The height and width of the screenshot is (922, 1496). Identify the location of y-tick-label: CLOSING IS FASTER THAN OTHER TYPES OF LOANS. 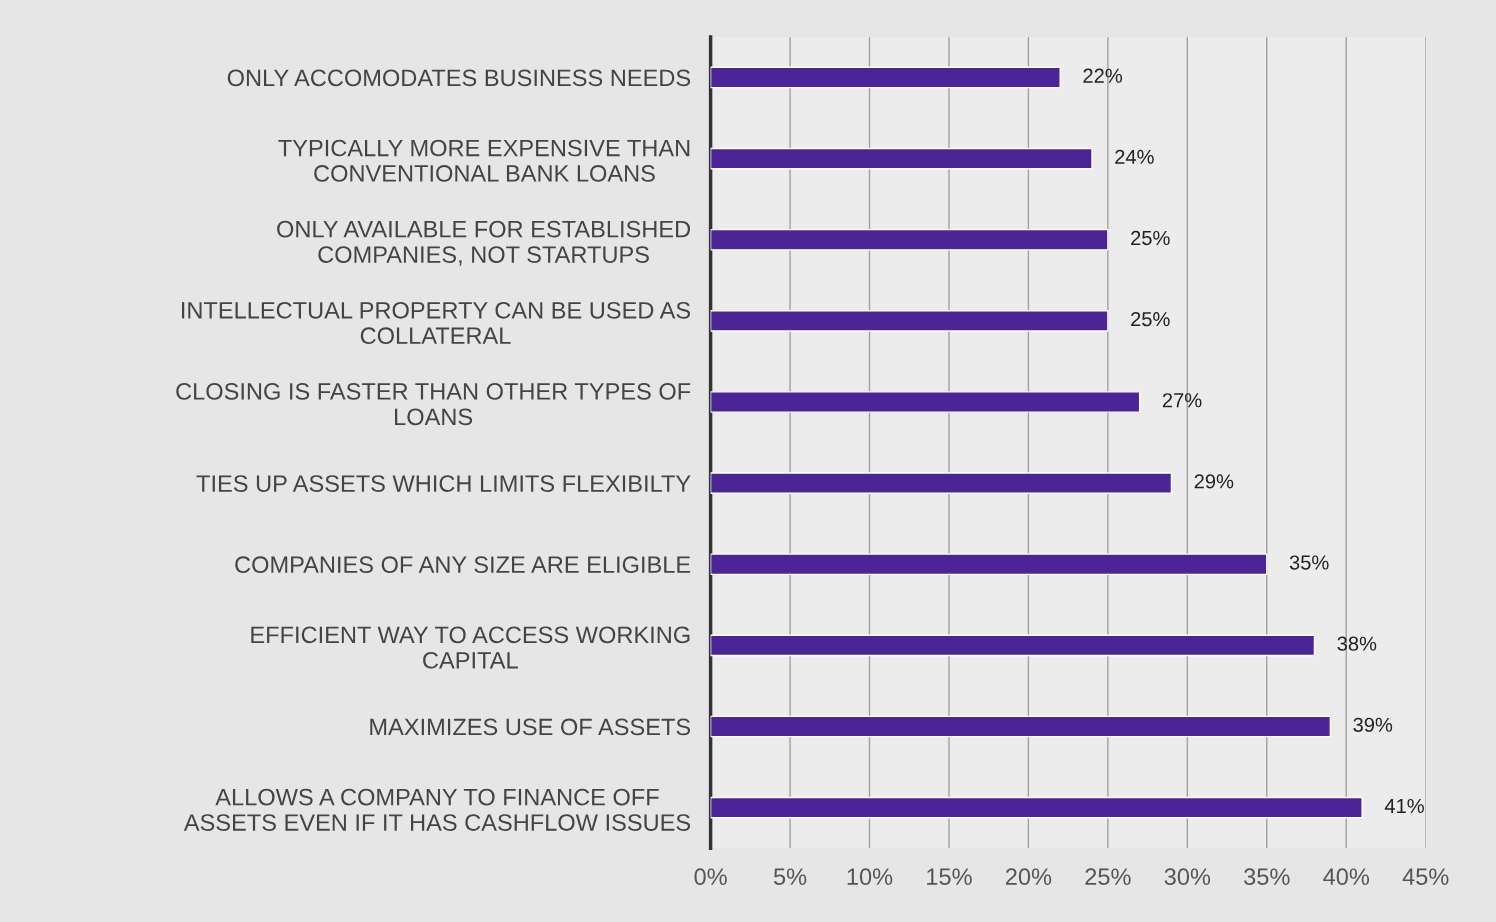
(433, 404).